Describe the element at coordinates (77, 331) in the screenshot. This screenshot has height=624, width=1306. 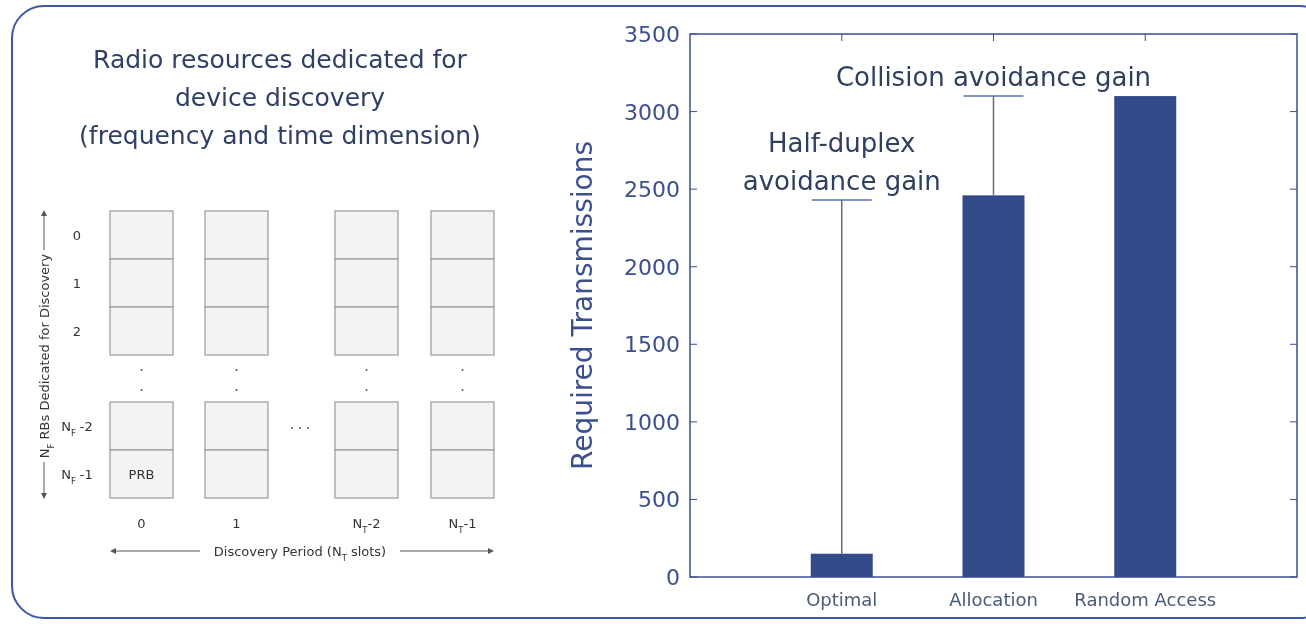
I see `category-label: 2` at that location.